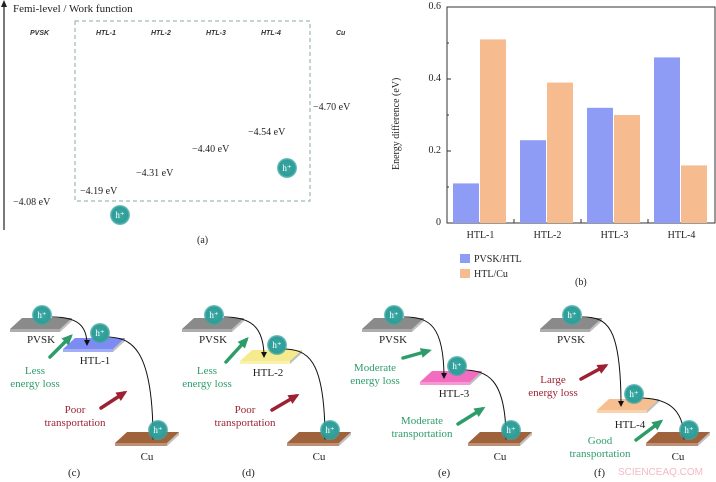 This screenshot has height=482, width=716. Describe the element at coordinates (630, 425) in the screenshot. I see `htl-label: HTL-4` at that location.